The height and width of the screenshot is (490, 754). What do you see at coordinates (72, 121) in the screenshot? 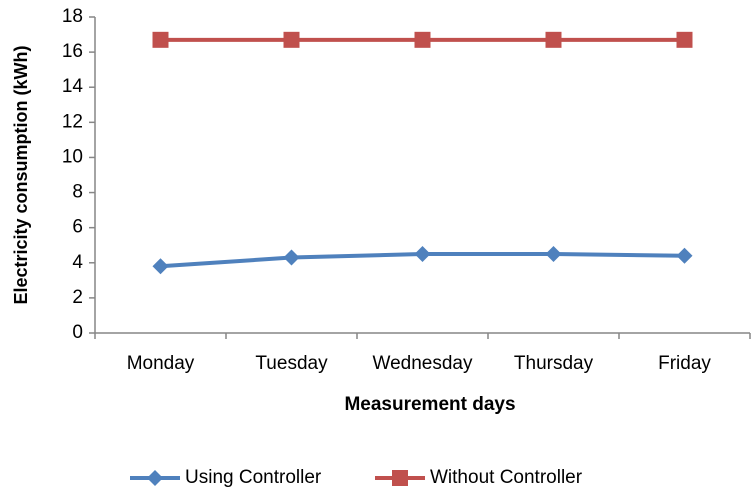
I see `y-tick-label: 12` at bounding box center [72, 121].